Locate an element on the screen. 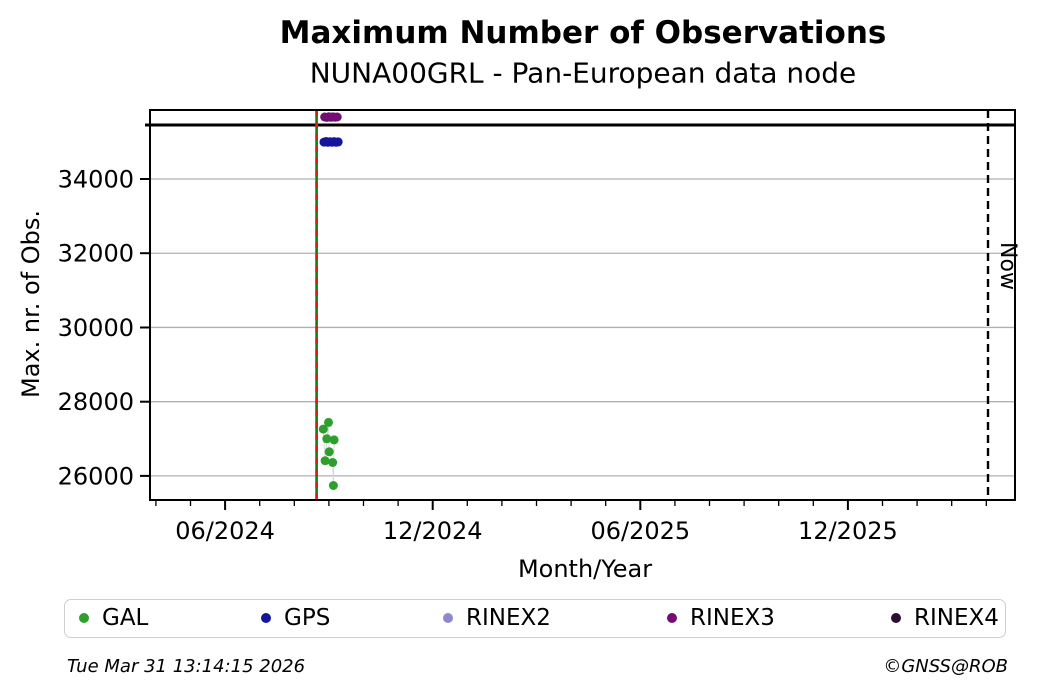  data-point-gps is located at coordinates (338, 142).